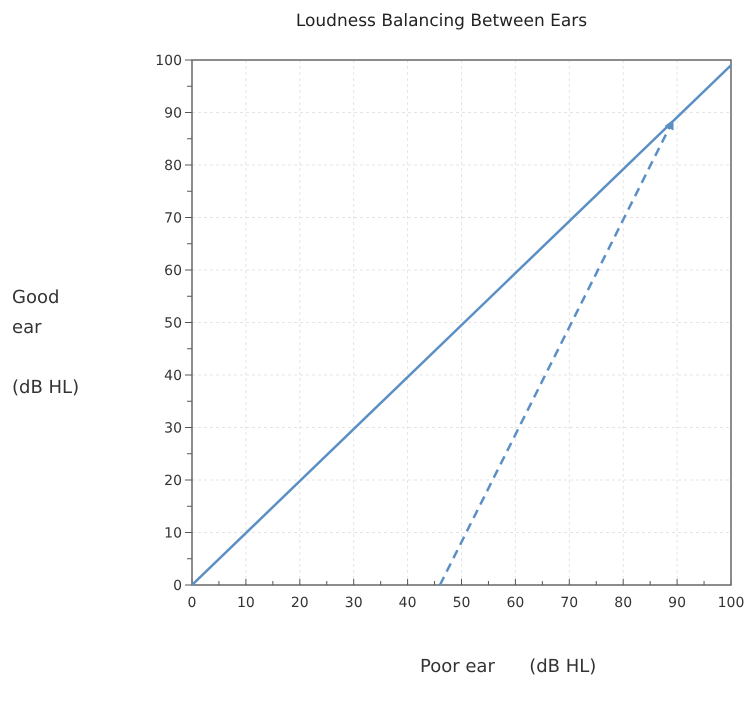 The width and height of the screenshot is (749, 707). I want to click on y-tick-label: 40, so click(173, 376).